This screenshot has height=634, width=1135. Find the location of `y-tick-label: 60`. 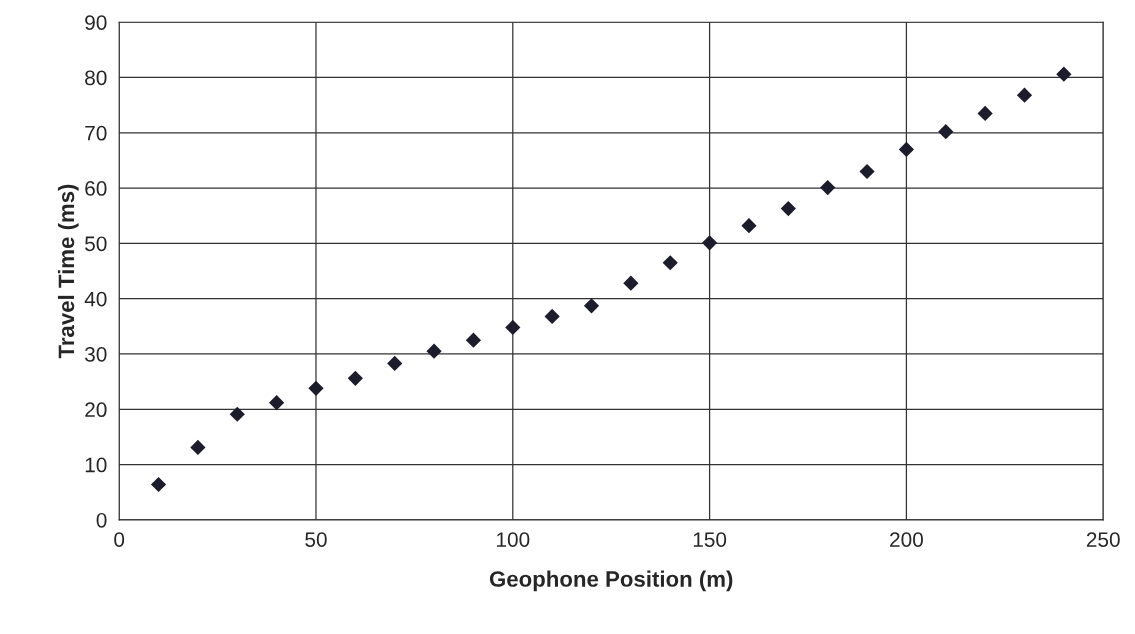

y-tick-label: 60 is located at coordinates (96, 188).